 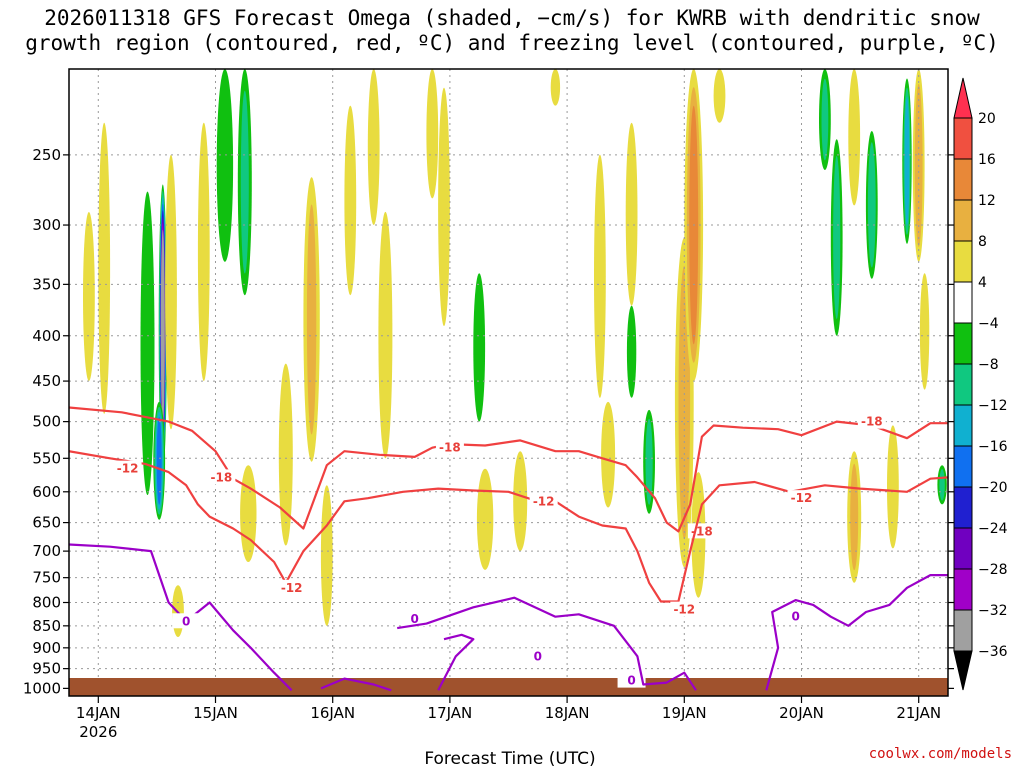 I want to click on y-tick-label-650: 650, so click(x=46, y=523).